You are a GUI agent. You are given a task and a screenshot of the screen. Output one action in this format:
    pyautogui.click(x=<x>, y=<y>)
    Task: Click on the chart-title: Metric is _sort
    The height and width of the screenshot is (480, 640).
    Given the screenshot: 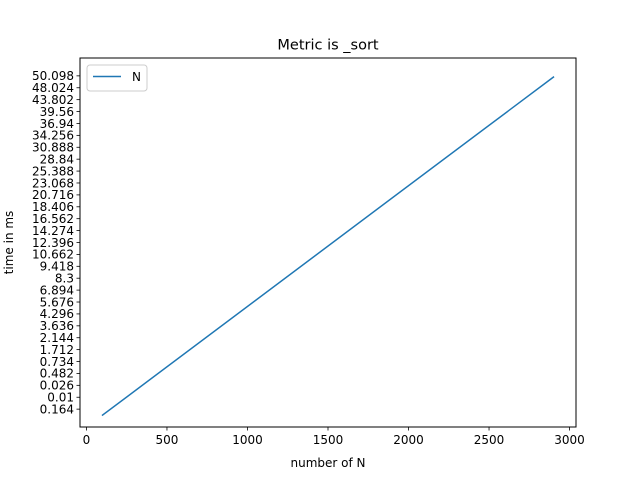 What is the action you would take?
    pyautogui.click(x=328, y=46)
    